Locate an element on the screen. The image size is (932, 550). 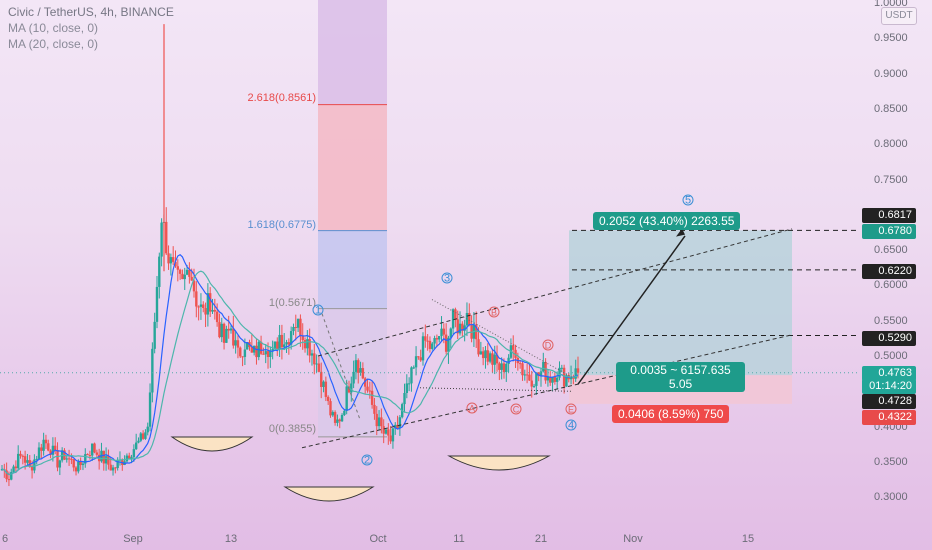
time-tick: 11 is located at coordinates (459, 539).